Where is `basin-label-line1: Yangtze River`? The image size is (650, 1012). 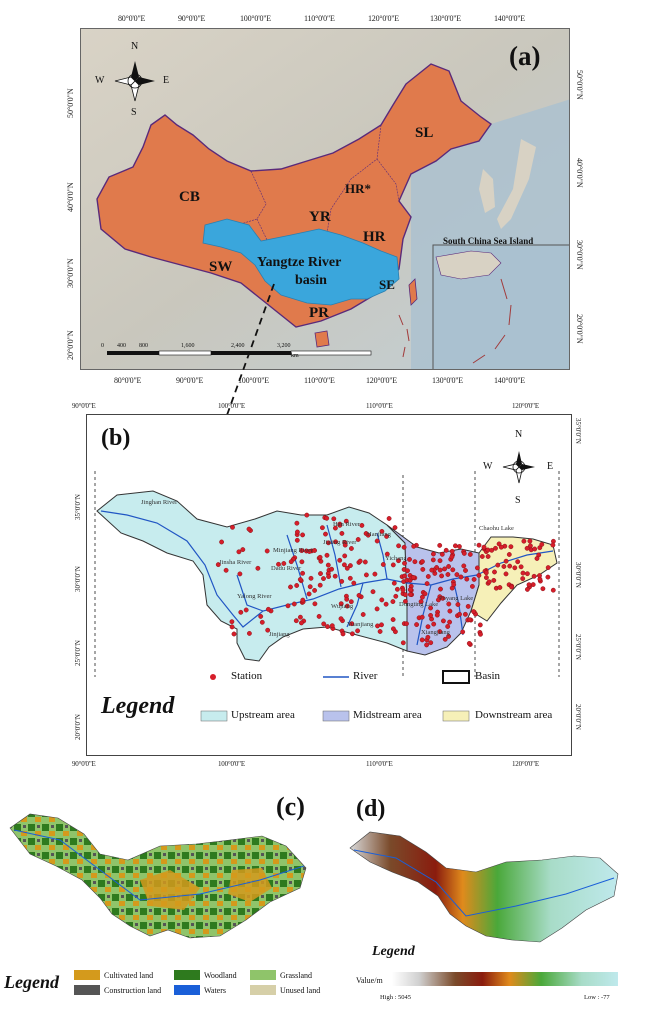
basin-label-line1: Yangtze River is located at coordinates (299, 262).